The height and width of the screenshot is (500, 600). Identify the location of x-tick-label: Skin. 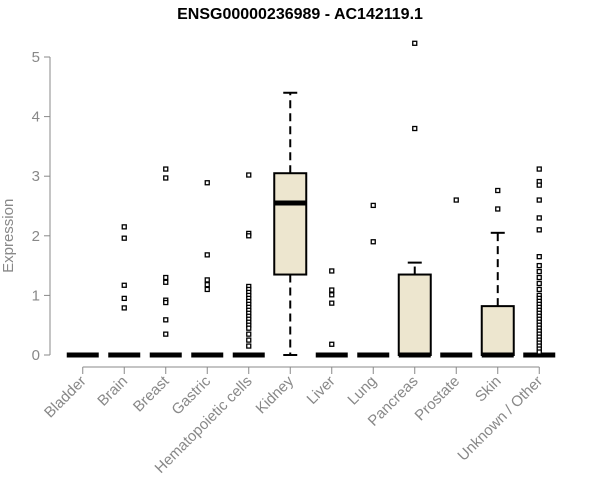
(488, 389).